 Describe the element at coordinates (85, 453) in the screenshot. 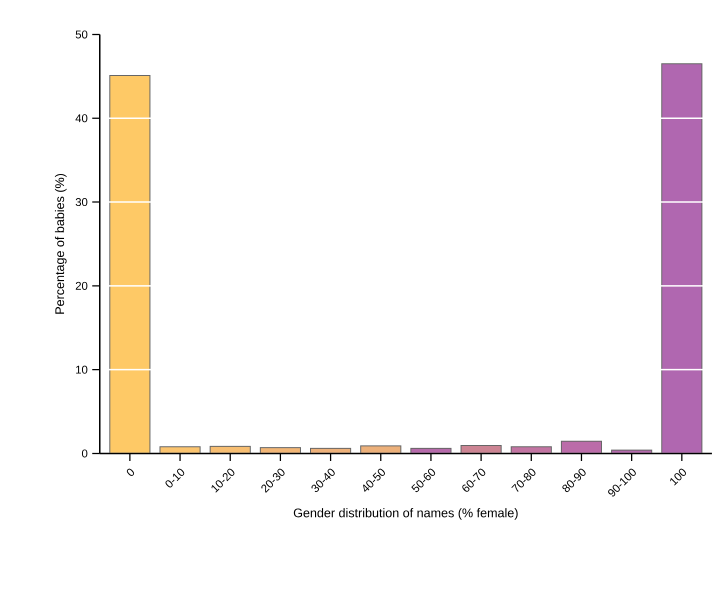

I see `y-tick-label: 0` at that location.